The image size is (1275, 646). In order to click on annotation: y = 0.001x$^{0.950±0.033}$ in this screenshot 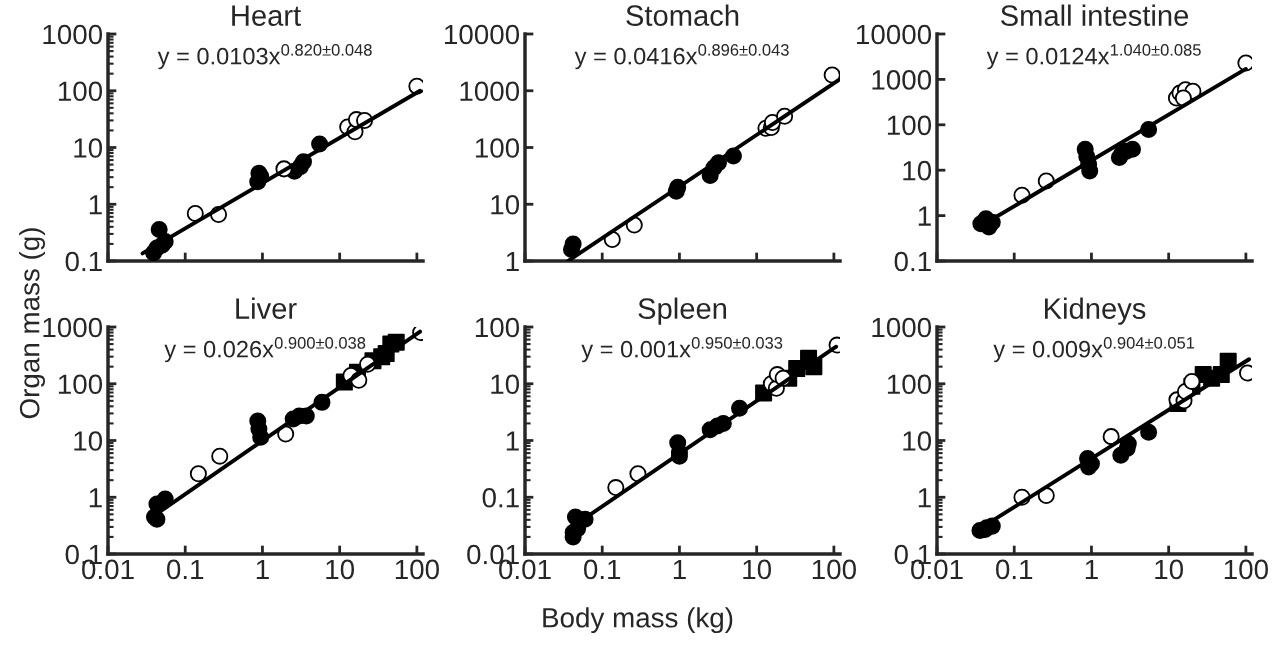, I will do `click(682, 350)`.